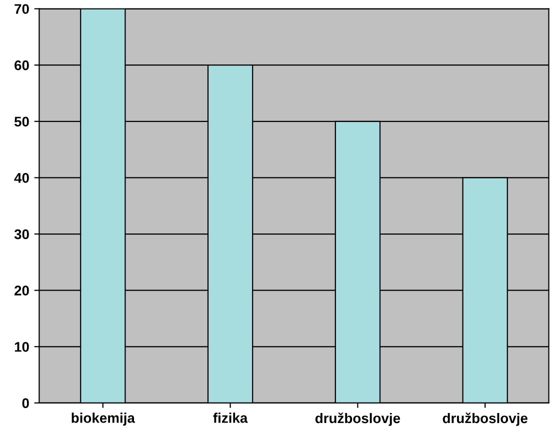 The height and width of the screenshot is (438, 560). Describe the element at coordinates (21, 291) in the screenshot. I see `y-tick-label: 20` at that location.